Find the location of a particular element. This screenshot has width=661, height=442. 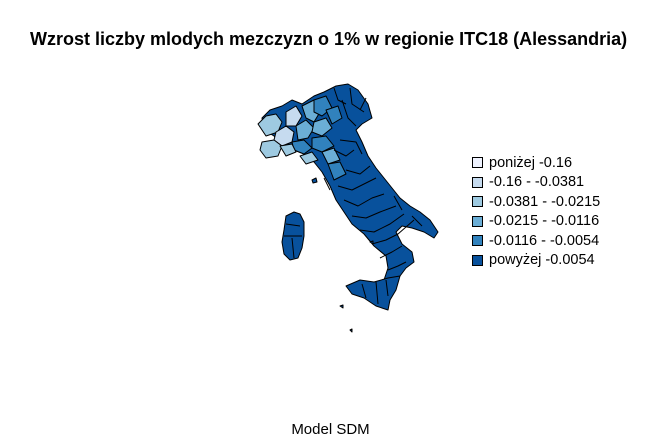

island-capri is located at coordinates (371, 242).